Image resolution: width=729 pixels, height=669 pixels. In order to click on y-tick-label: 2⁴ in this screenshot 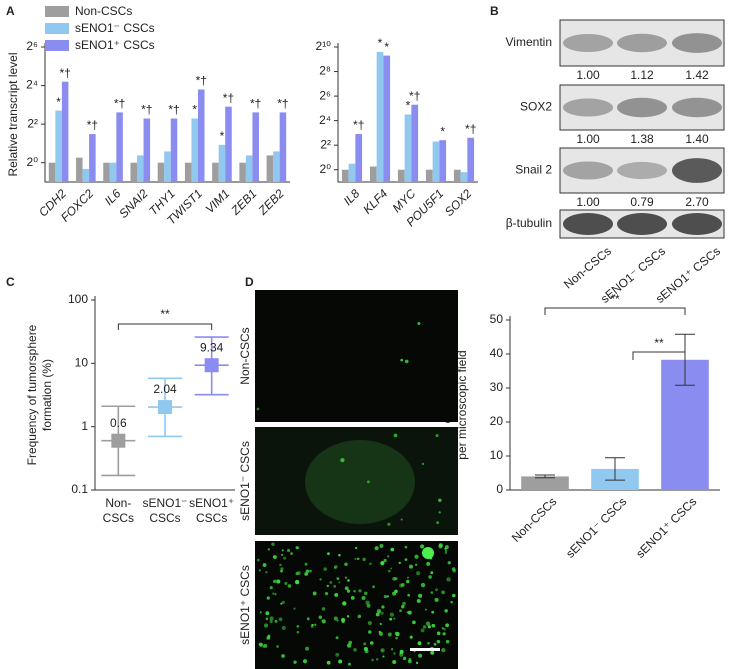, I will do `click(32, 85)`.